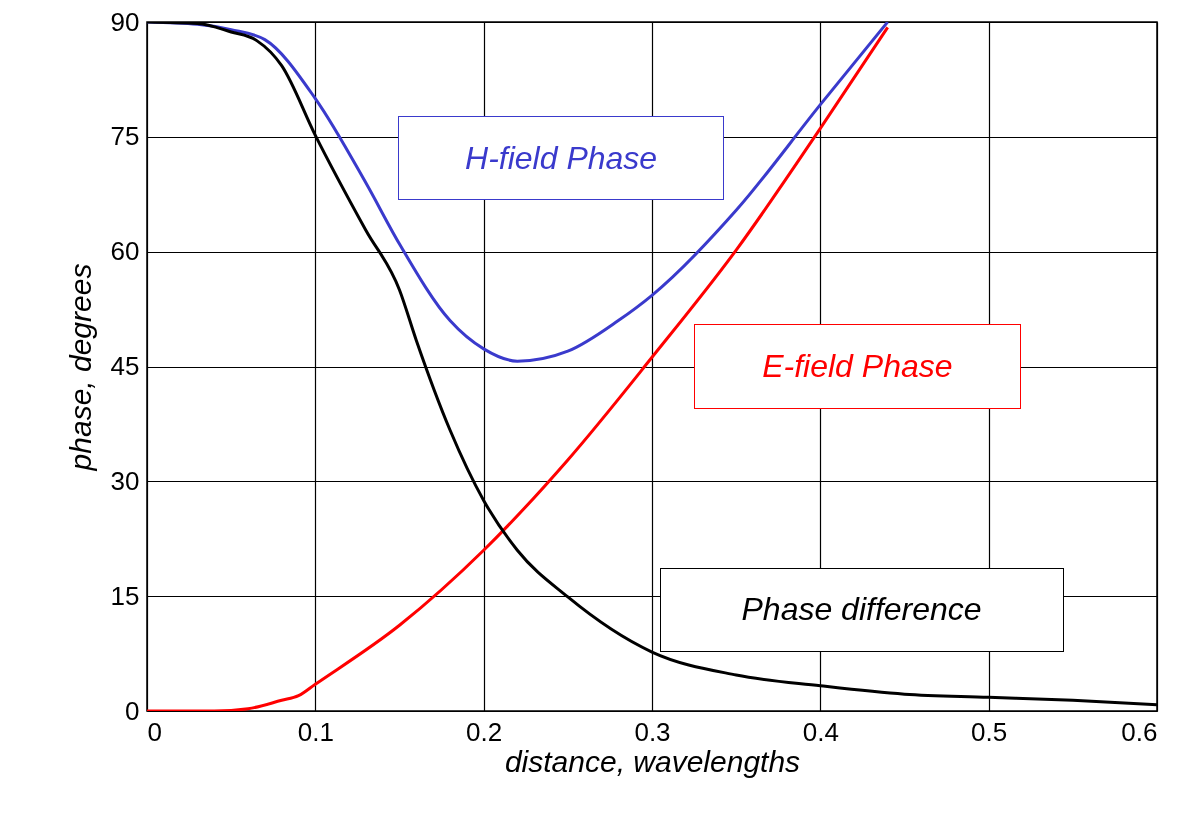 The image size is (1183, 827). What do you see at coordinates (1139, 731) in the screenshot?
I see `x-tick-label: 0.6` at bounding box center [1139, 731].